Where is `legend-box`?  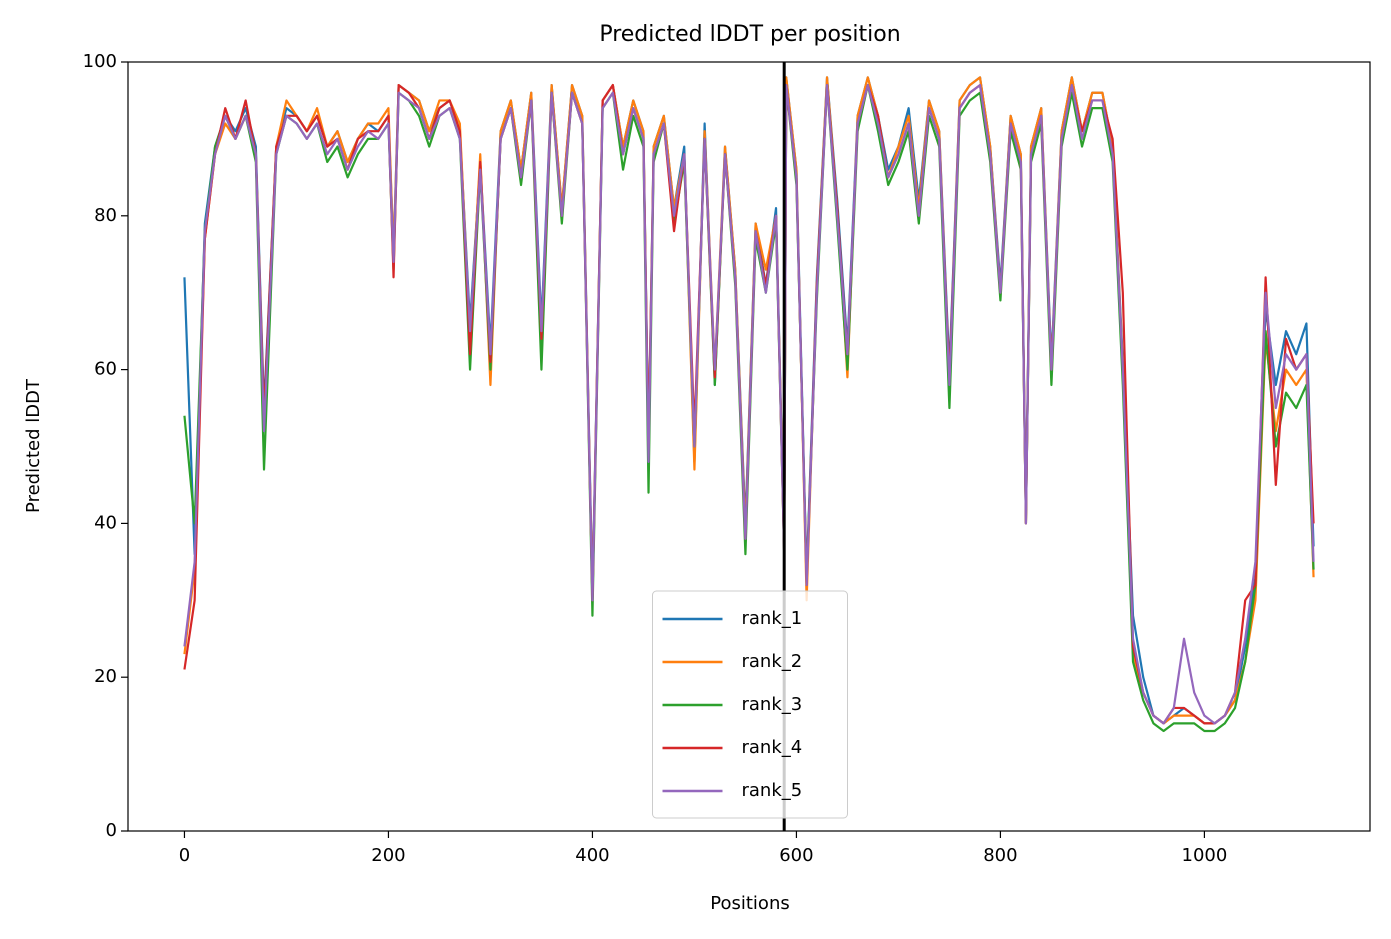 legend-box is located at coordinates (750, 704).